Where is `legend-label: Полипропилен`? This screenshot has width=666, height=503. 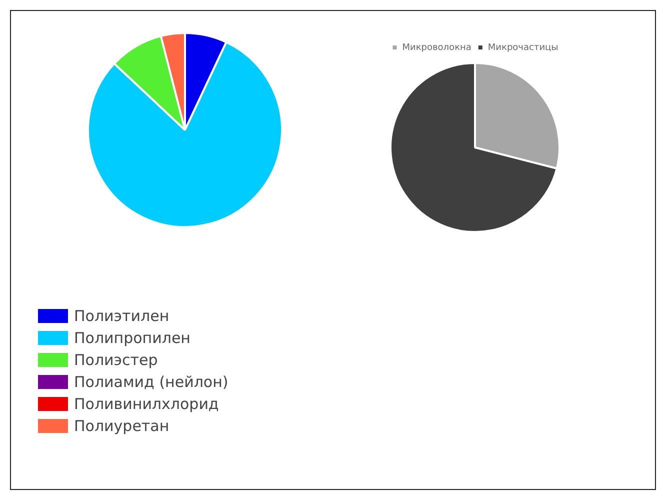 legend-label: Полипропилен is located at coordinates (132, 338).